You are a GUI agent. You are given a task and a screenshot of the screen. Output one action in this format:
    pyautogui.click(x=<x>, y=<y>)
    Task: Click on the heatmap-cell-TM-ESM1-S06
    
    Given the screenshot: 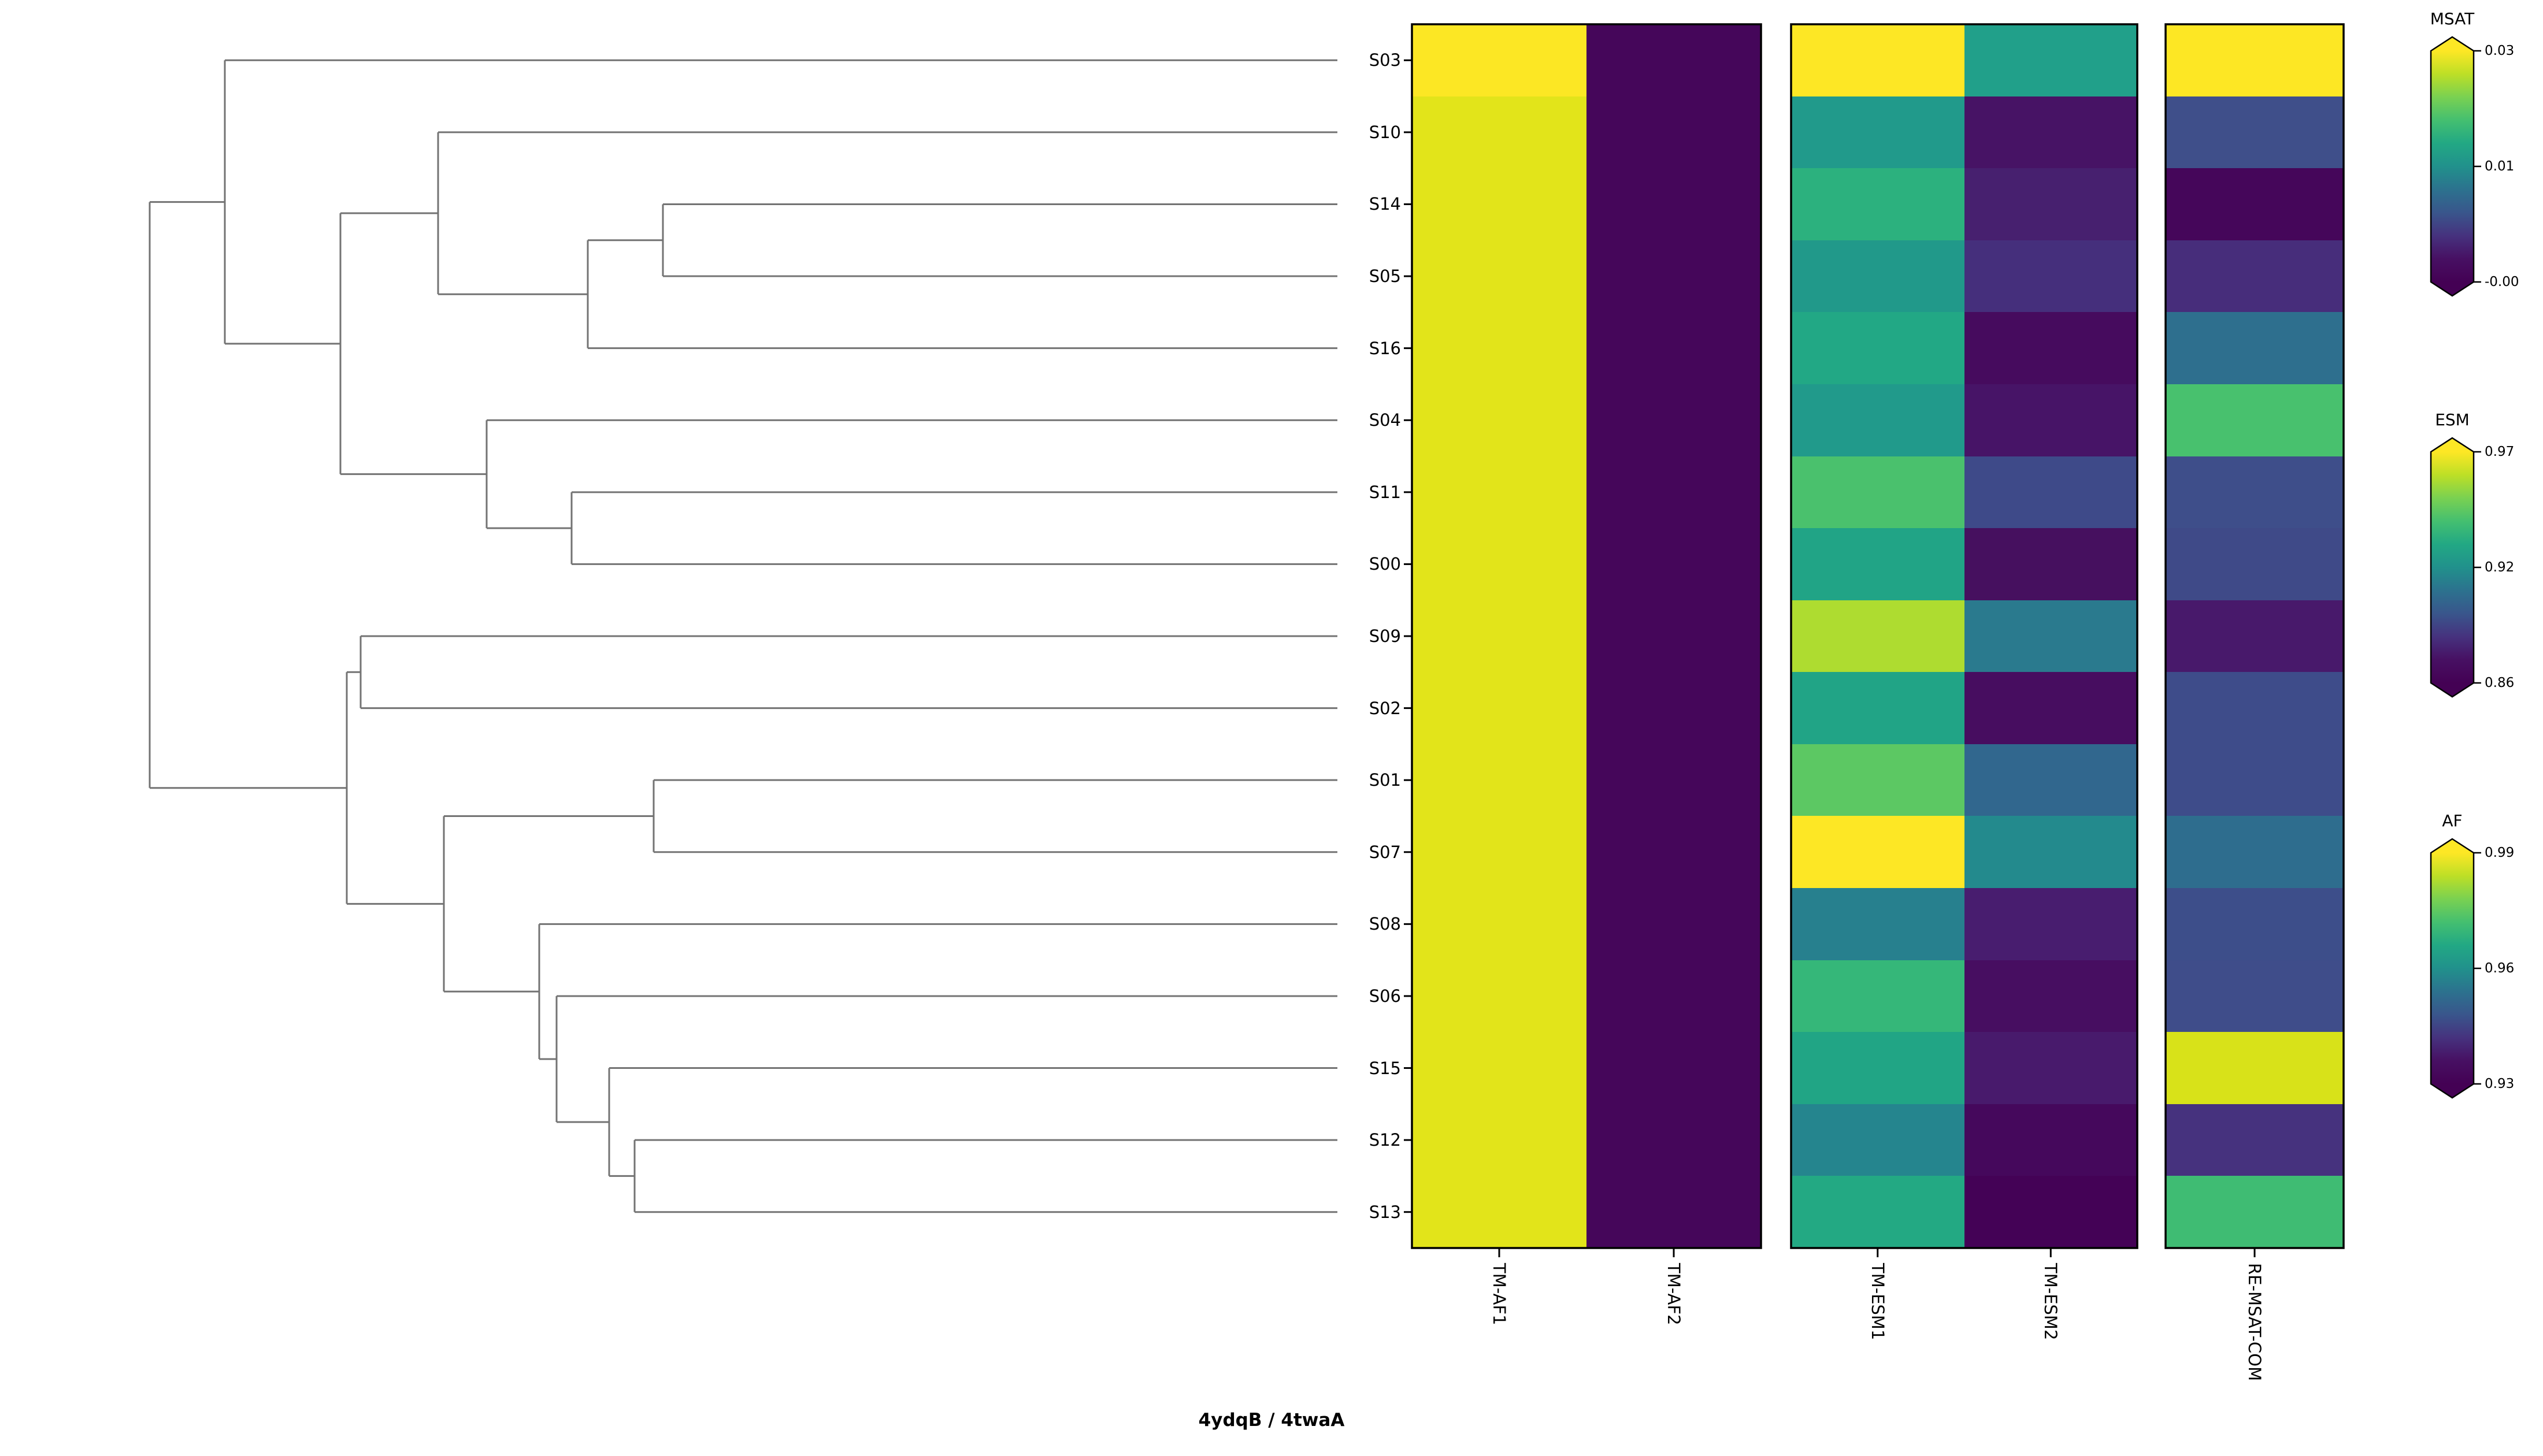 What is the action you would take?
    pyautogui.click(x=1878, y=996)
    